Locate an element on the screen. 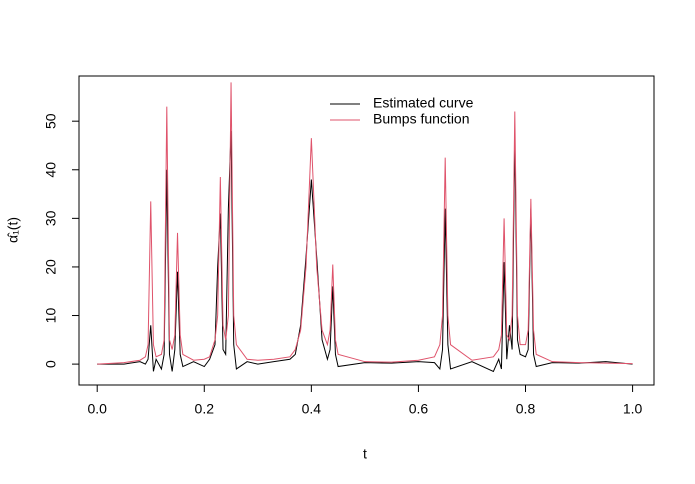  x-tick-label: 0.8 is located at coordinates (526, 409).